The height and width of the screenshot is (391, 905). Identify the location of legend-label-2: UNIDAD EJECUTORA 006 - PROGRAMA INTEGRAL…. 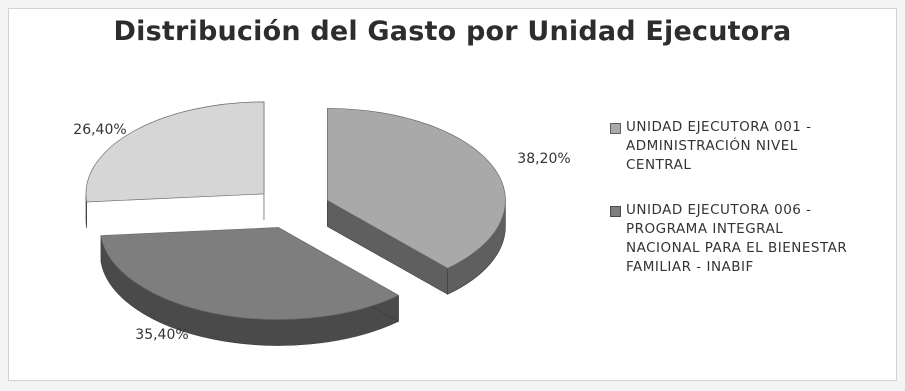
(737, 238).